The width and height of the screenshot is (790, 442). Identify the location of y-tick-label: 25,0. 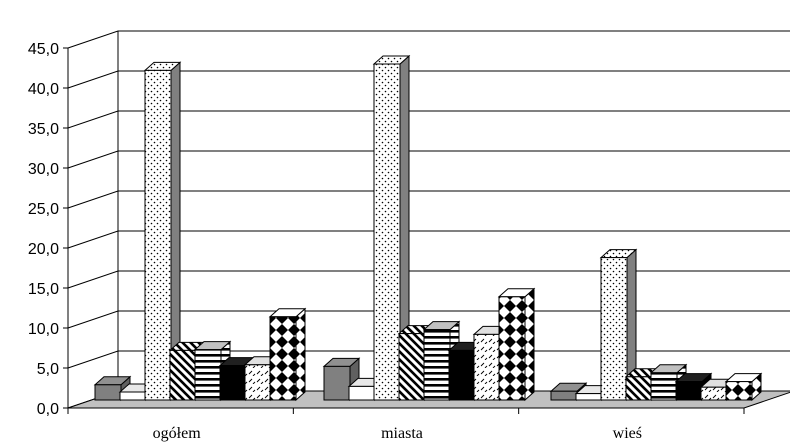
(43, 209).